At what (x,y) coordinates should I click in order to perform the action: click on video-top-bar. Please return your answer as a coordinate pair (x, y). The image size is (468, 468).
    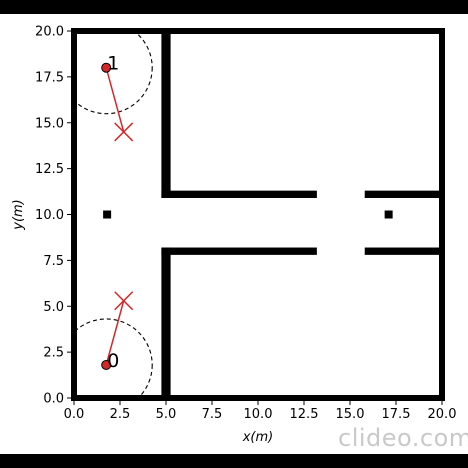
    Looking at the image, I should click on (234, 7).